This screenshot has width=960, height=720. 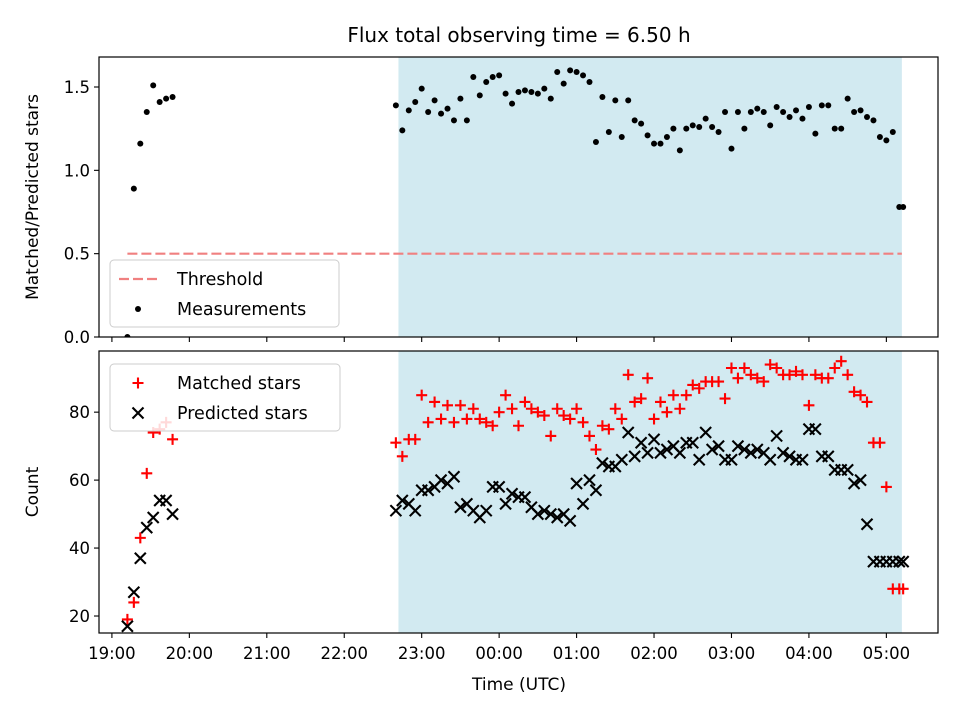 I want to click on x-tick-label: 19:00, so click(x=112, y=653).